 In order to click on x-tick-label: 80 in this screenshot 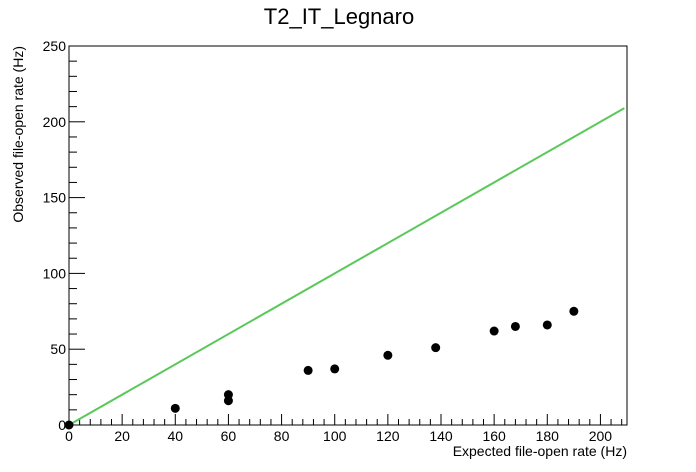, I will do `click(282, 436)`.